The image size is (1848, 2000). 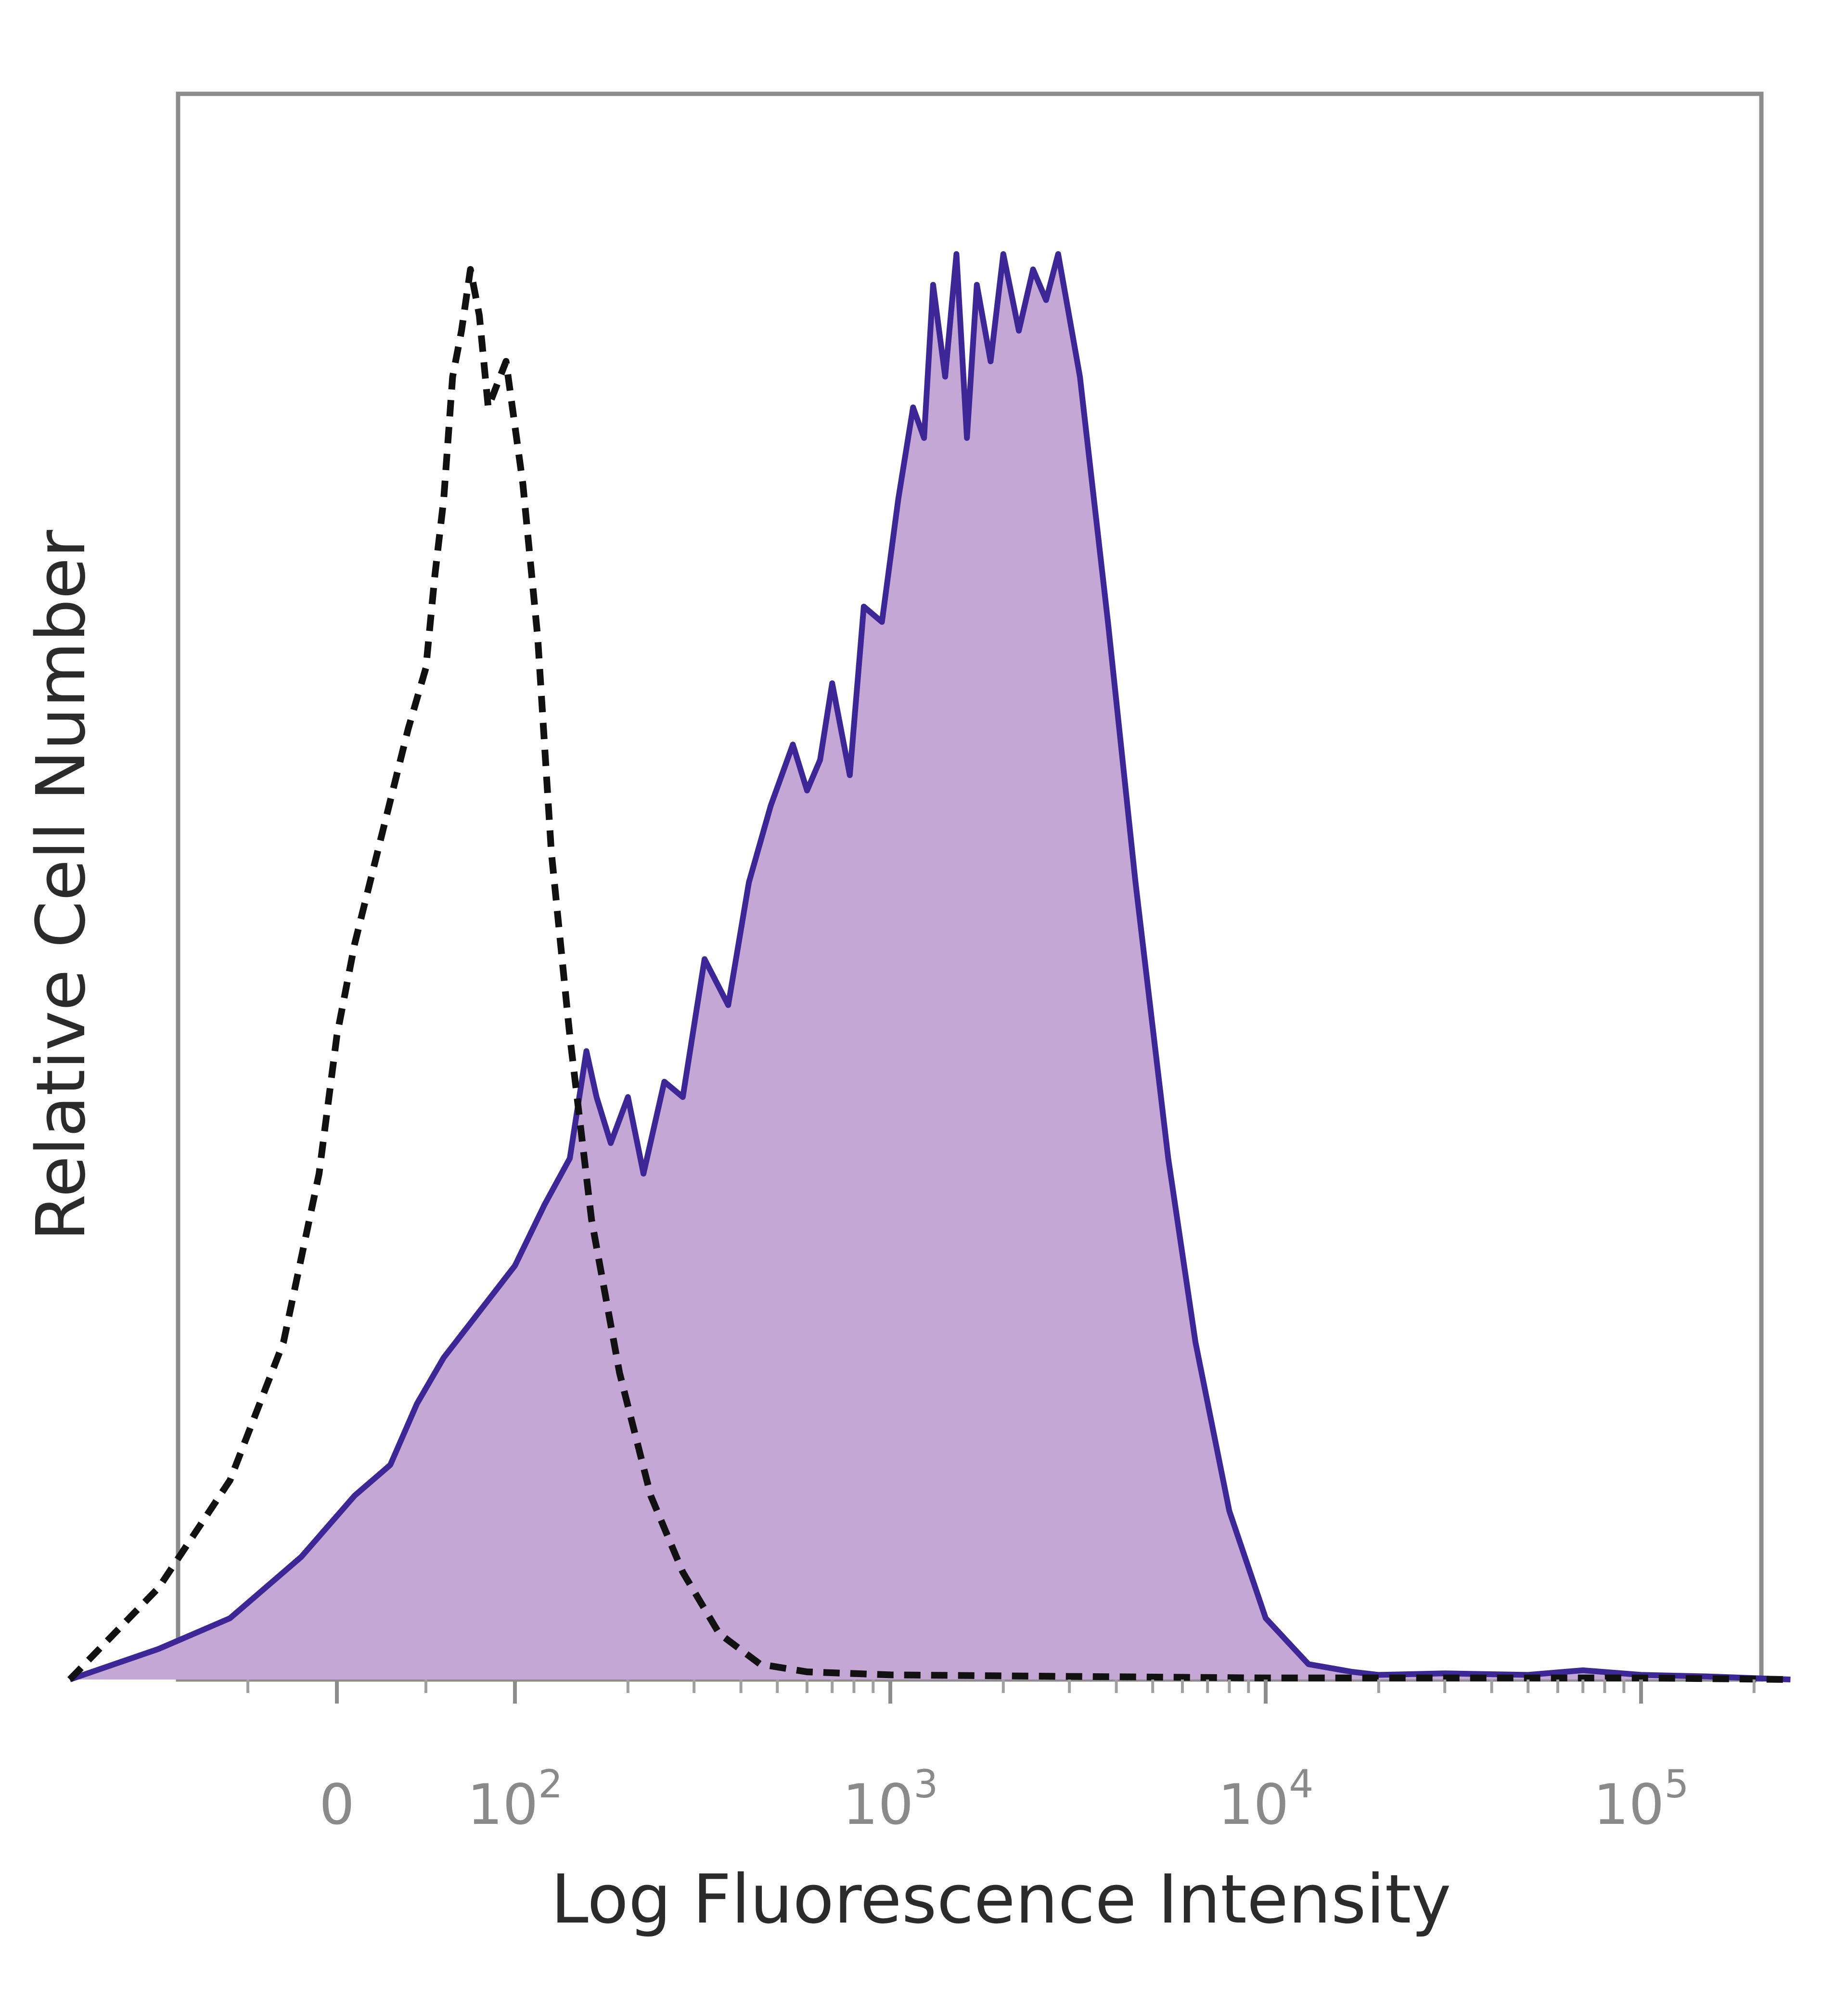 What do you see at coordinates (1641, 1799) in the screenshot?
I see `x-tick-label: 10⁵` at bounding box center [1641, 1799].